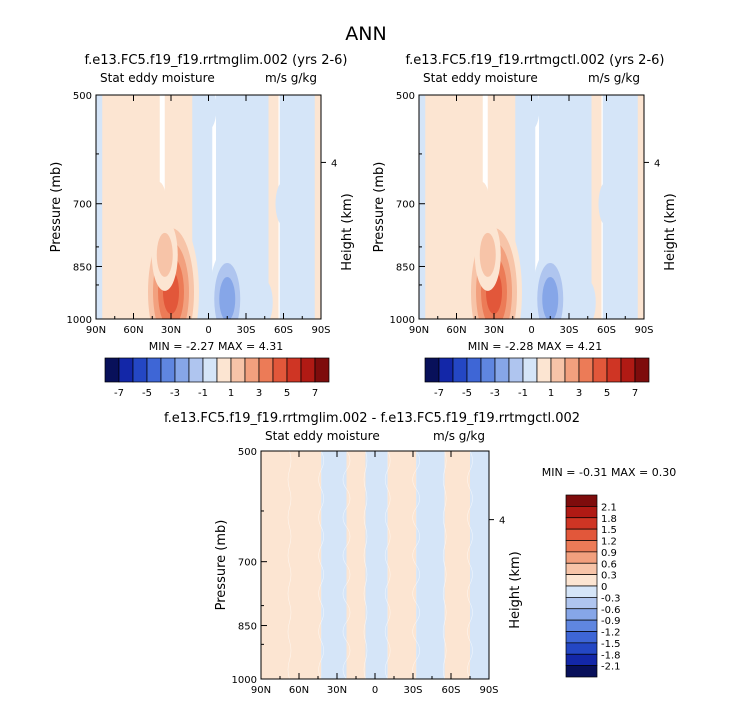  I want to click on colorbar-label: 1.5, so click(609, 530).